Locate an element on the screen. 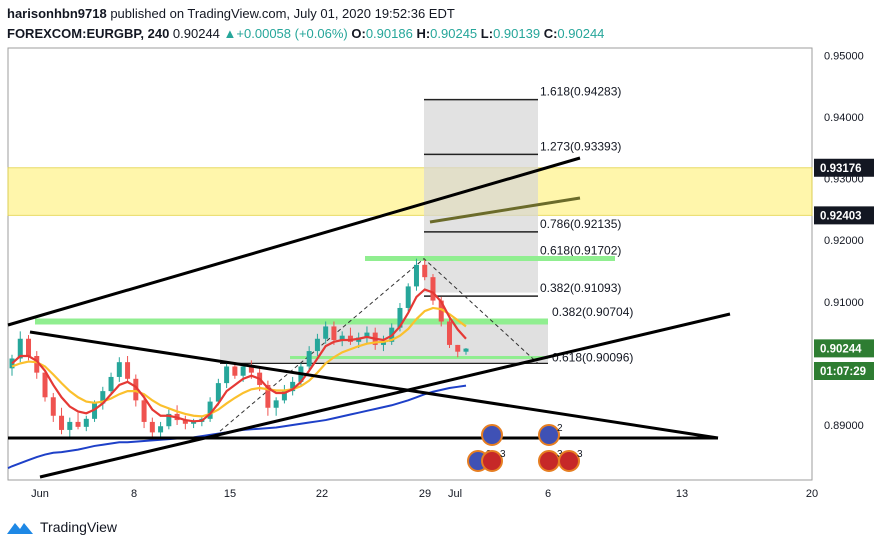 The height and width of the screenshot is (548, 893). fib-extension-label: 1.273(0.93393) is located at coordinates (580, 146).